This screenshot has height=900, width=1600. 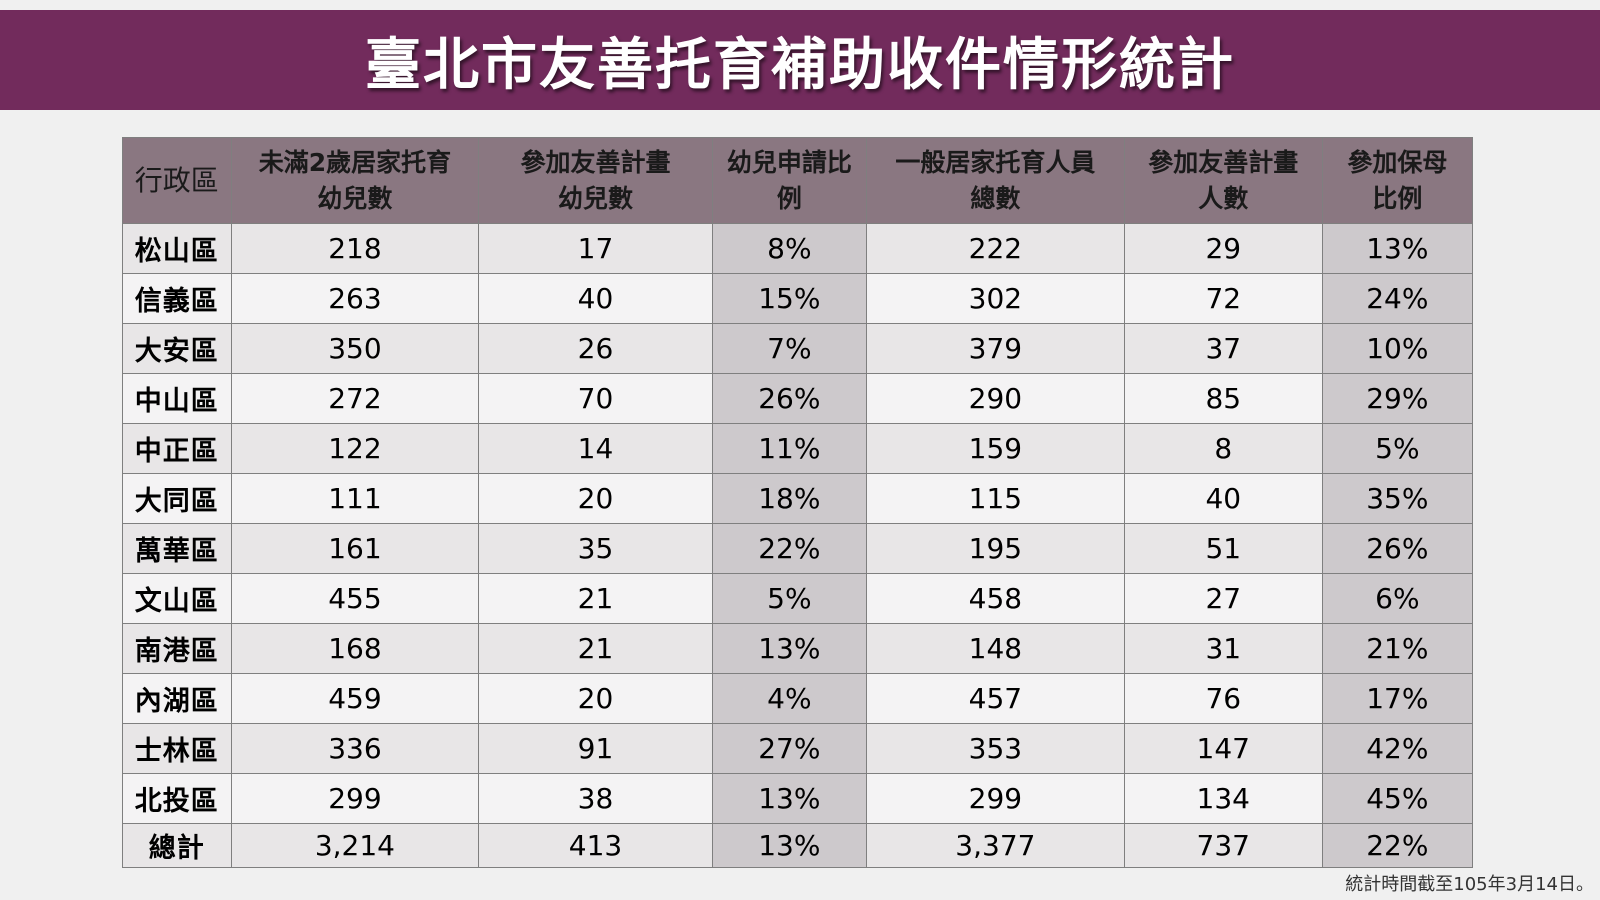 What do you see at coordinates (798, 845) in the screenshot?
I see `table-total-row: 總計 3,214 413 13% 3,377 737 22%` at bounding box center [798, 845].